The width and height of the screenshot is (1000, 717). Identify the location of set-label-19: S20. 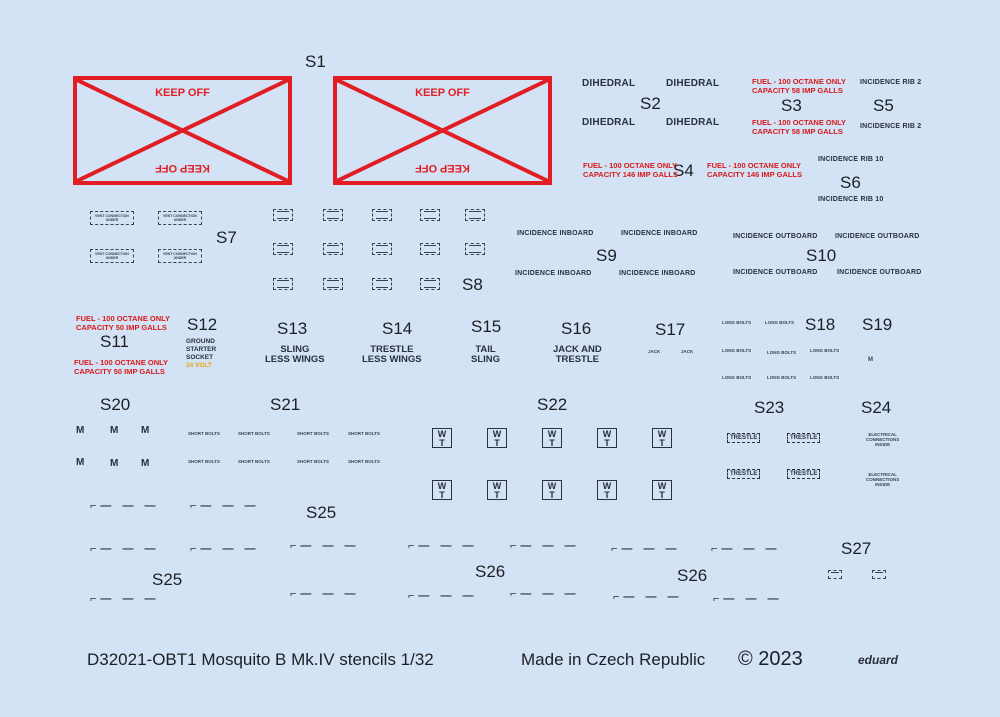
(115, 404).